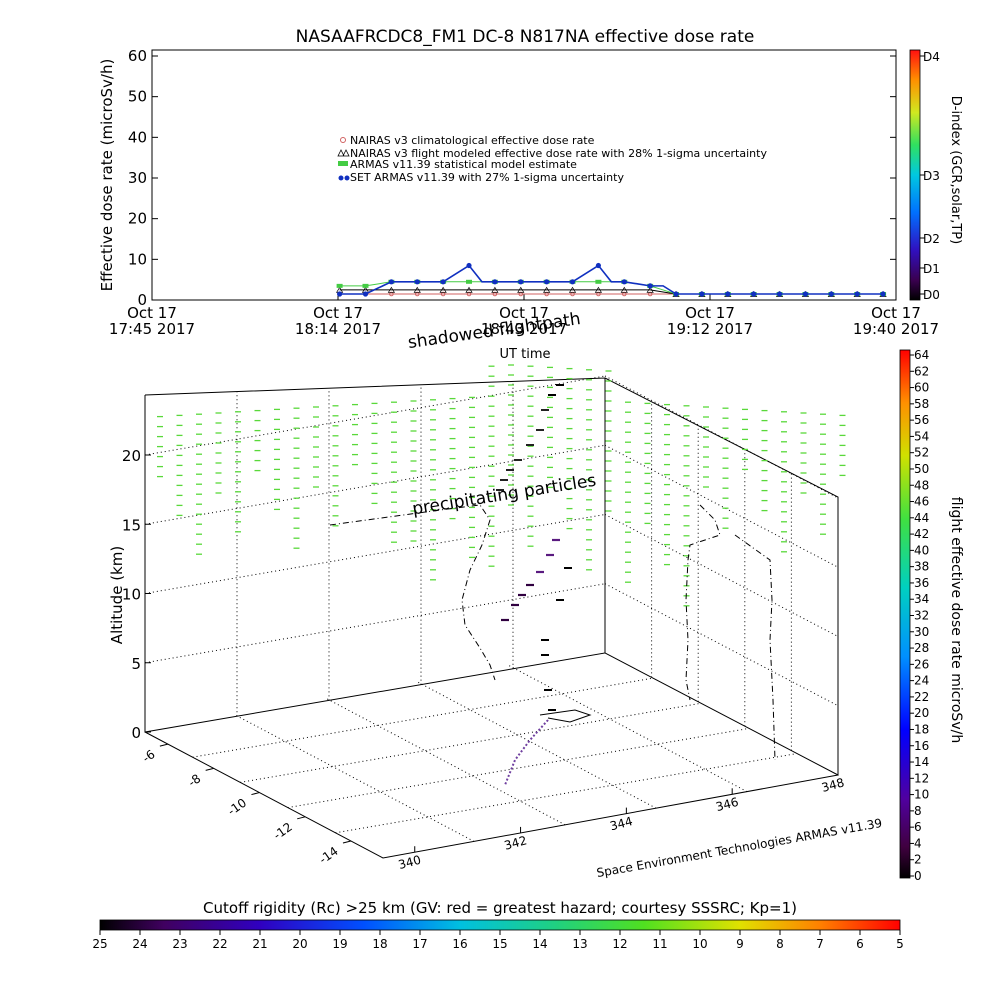 This screenshot has width=1000, height=1000. I want to click on top-x-tick-label-time: 19:40 2017, so click(896, 329).